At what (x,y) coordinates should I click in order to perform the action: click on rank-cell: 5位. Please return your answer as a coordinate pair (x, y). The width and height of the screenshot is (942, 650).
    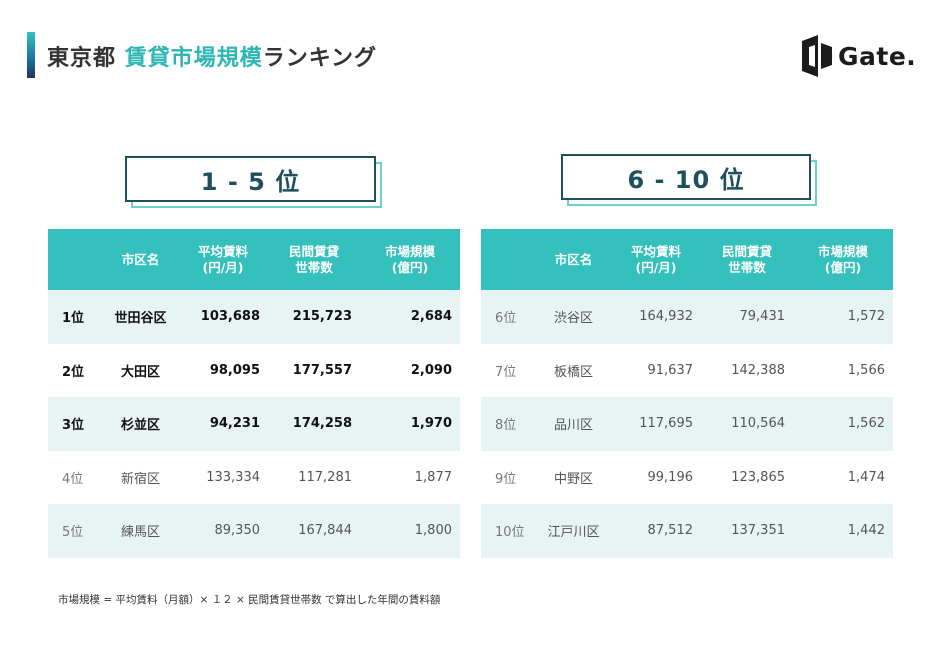
    Looking at the image, I should click on (73, 533).